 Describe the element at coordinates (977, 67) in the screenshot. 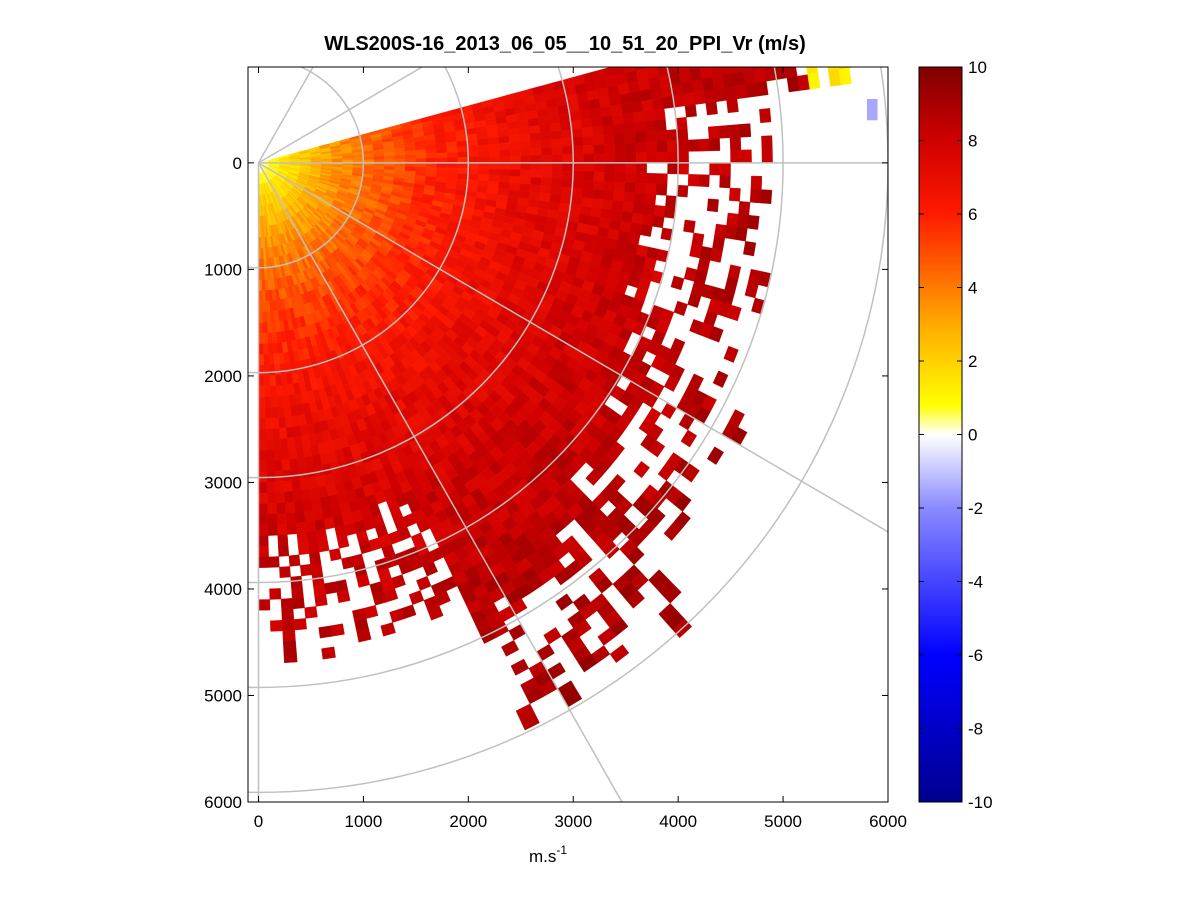

I see `colorbar-tick-label: 10` at that location.